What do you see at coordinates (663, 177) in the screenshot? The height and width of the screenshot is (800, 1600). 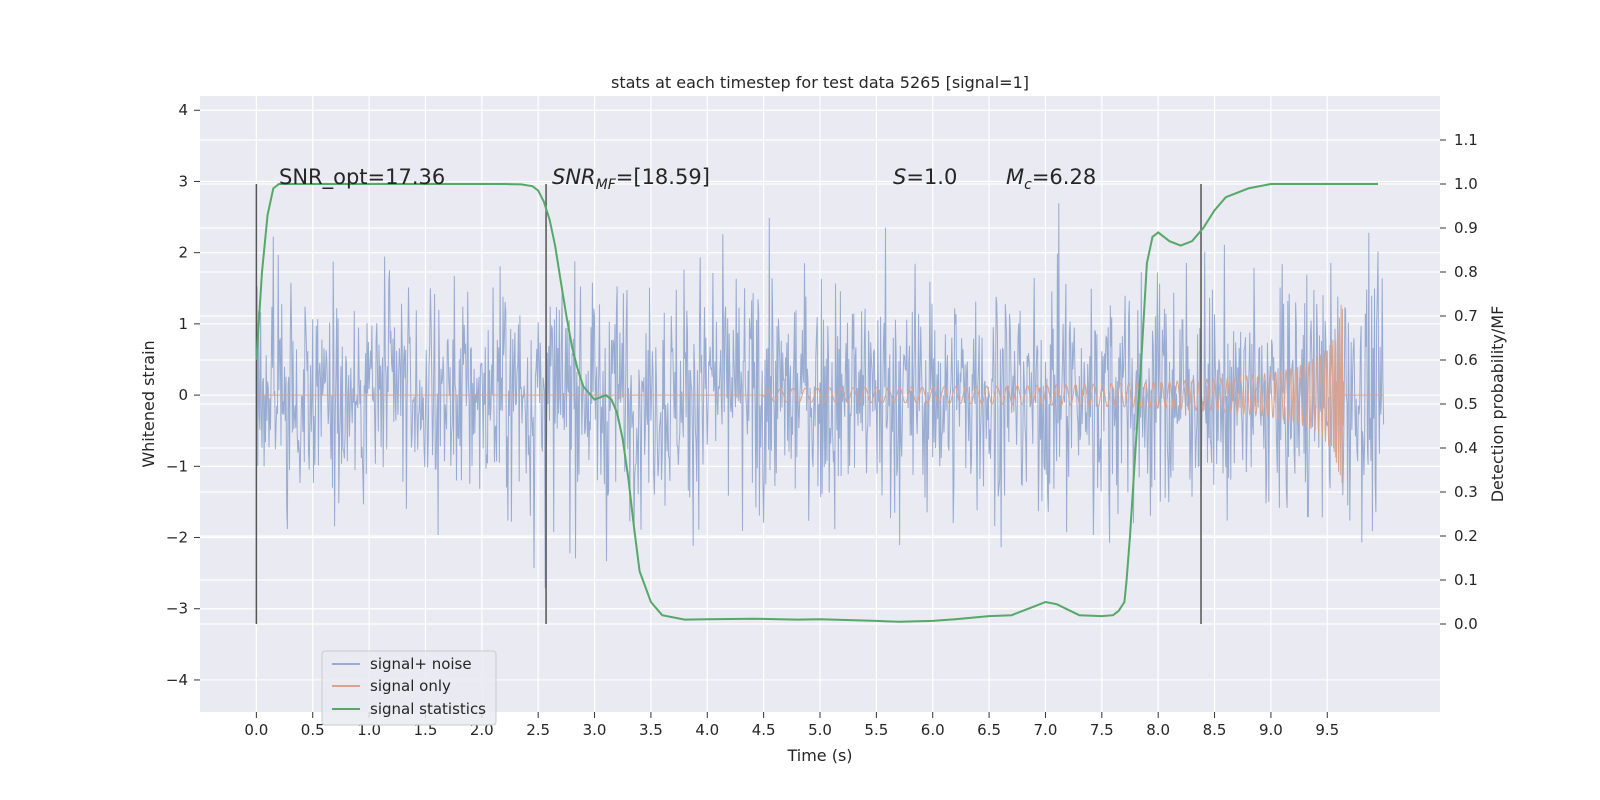 I see `snr-mf-value: =[18.59]` at bounding box center [663, 177].